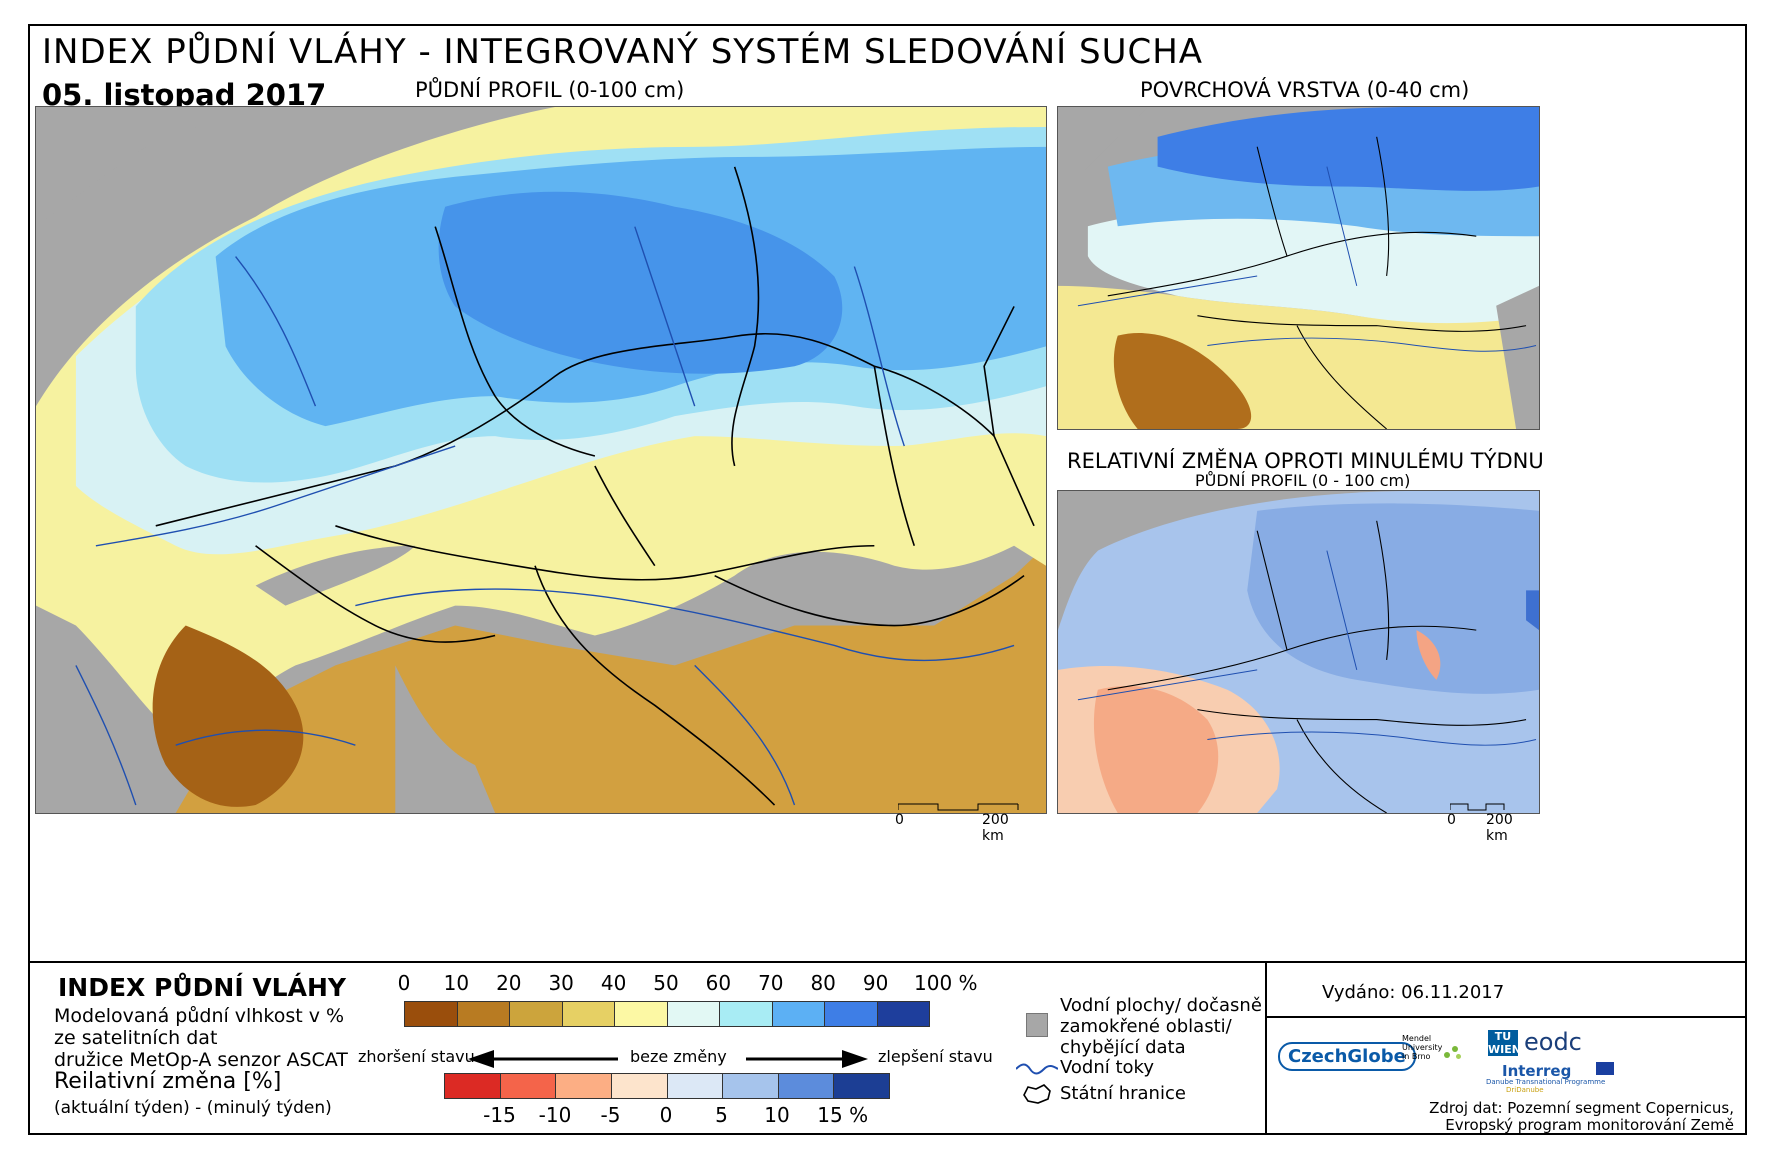  I want to click on index-tick-label: 70, so click(771, 983).